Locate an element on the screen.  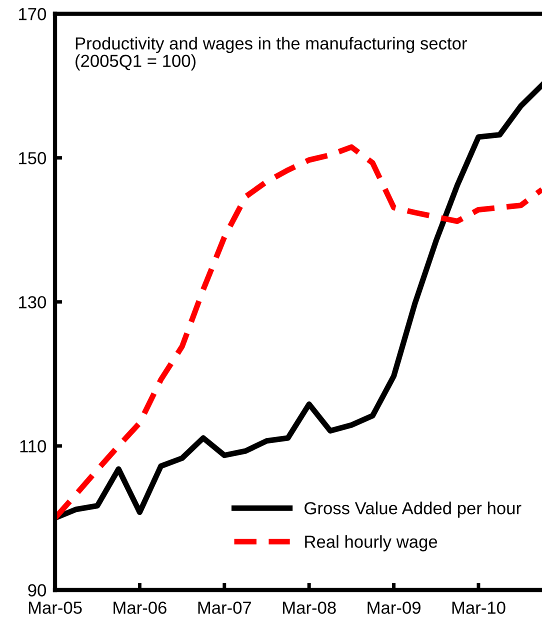
y-tick-label: 90 is located at coordinates (37, 590).